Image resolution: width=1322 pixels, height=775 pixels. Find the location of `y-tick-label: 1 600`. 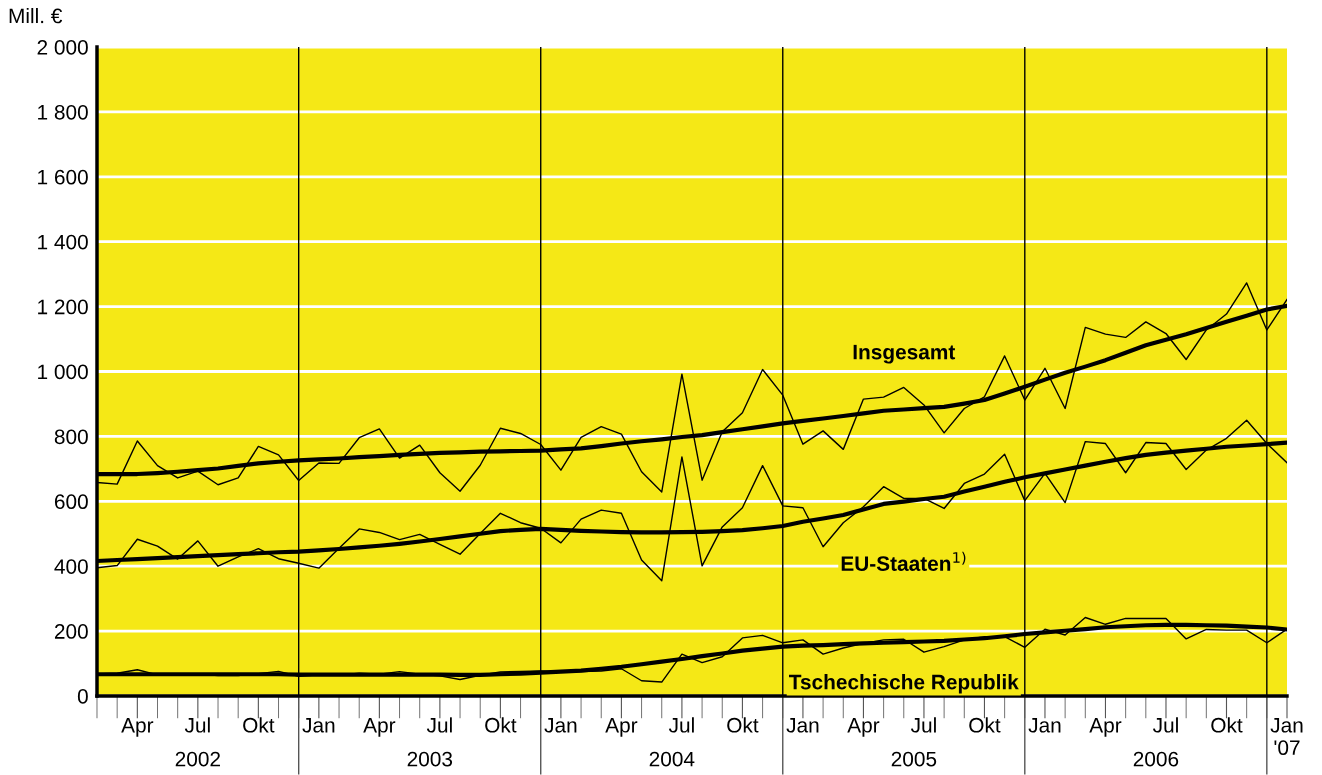

y-tick-label: 1 600 is located at coordinates (63, 177).